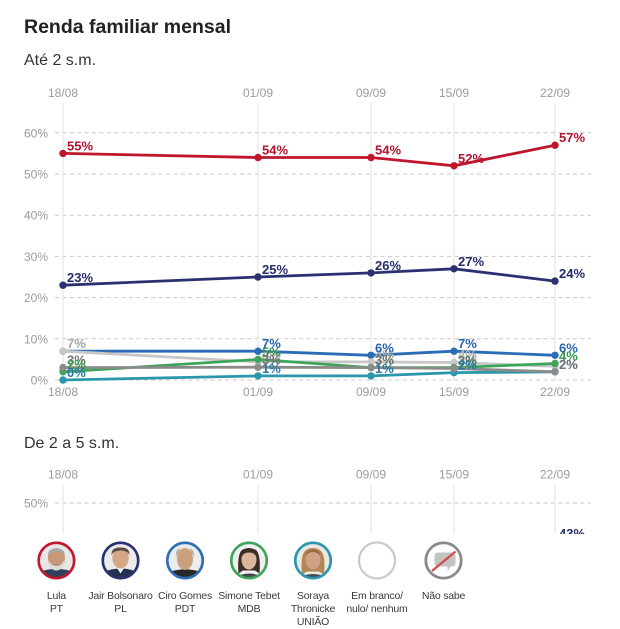  I want to click on svg-text: 55%, so click(80, 145).